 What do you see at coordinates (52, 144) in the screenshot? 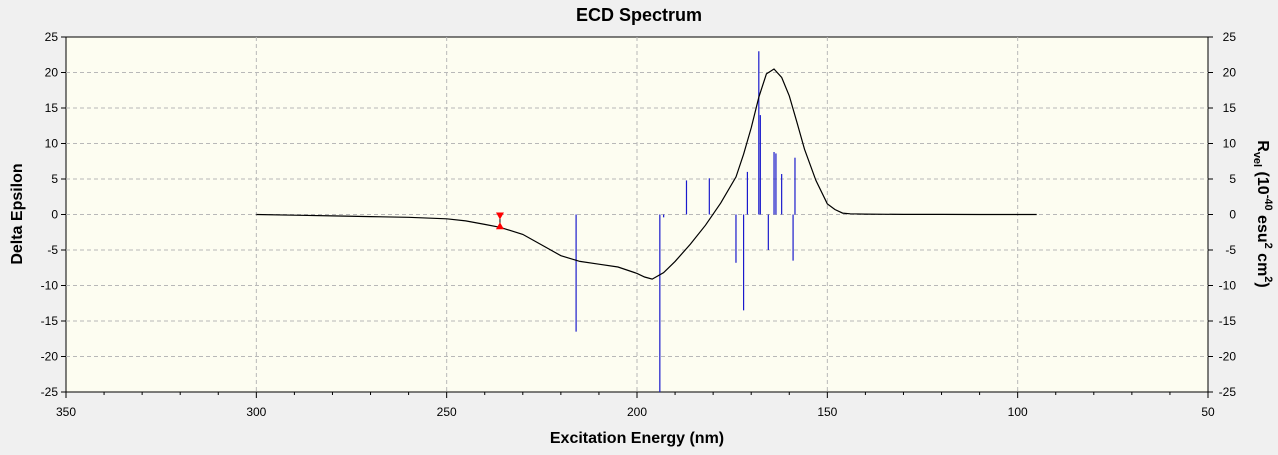
I see `y-left-tick-label: 10` at bounding box center [52, 144].